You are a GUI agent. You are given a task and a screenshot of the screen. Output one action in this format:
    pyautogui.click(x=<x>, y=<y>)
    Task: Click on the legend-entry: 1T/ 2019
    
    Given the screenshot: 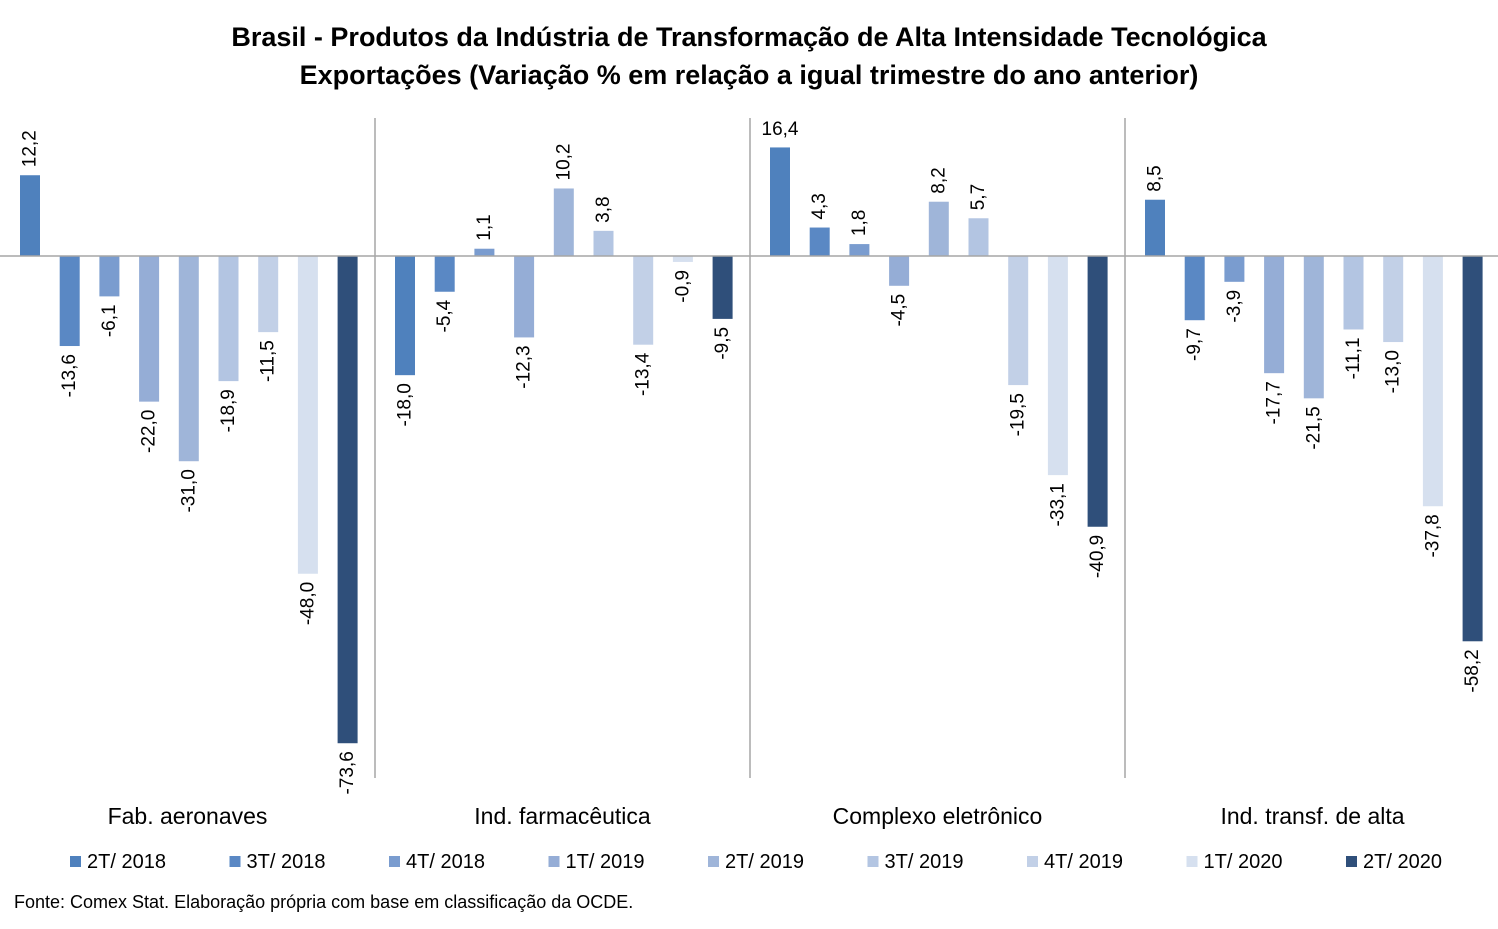 What is the action you would take?
    pyautogui.click(x=605, y=862)
    